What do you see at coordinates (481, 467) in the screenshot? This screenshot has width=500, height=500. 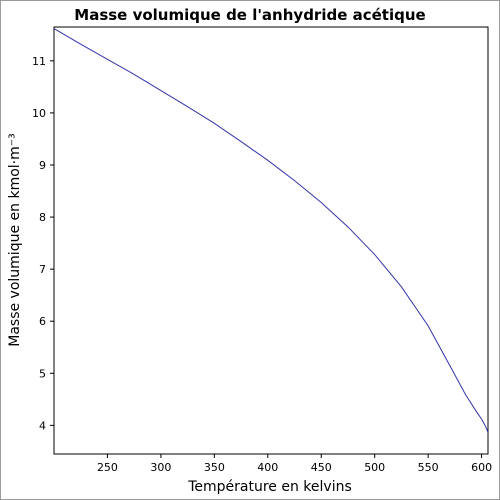 I see `x-tick-label: 600` at bounding box center [481, 467].